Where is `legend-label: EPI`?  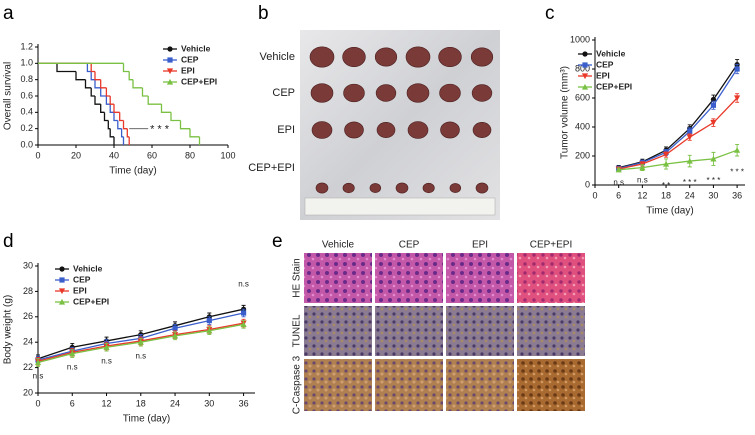
legend-label: EPI is located at coordinates (188, 70).